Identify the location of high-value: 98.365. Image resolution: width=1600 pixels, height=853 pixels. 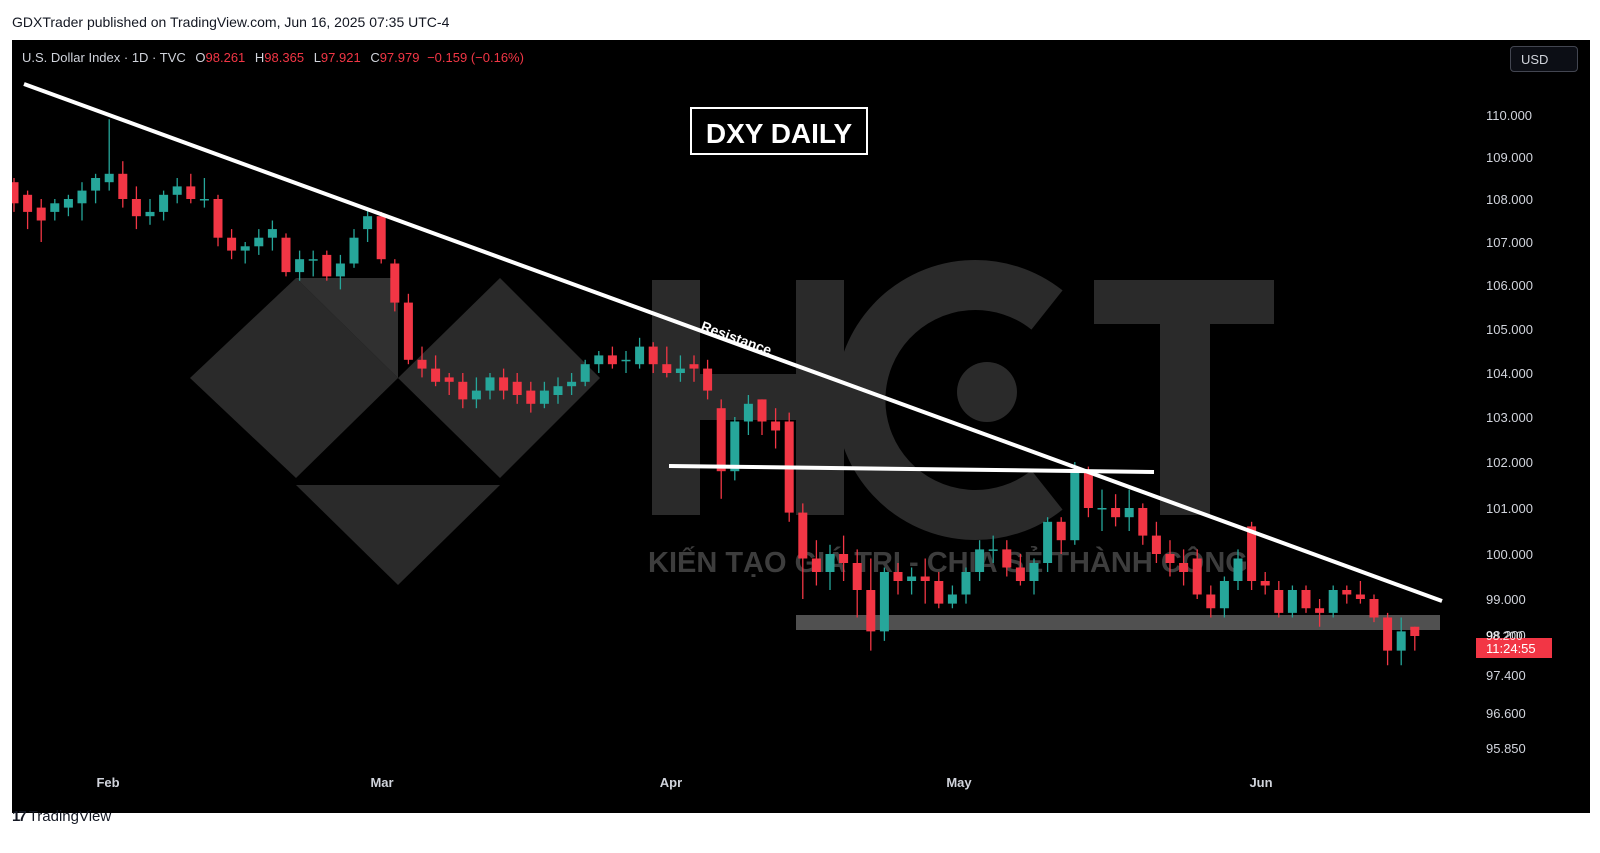
(284, 57).